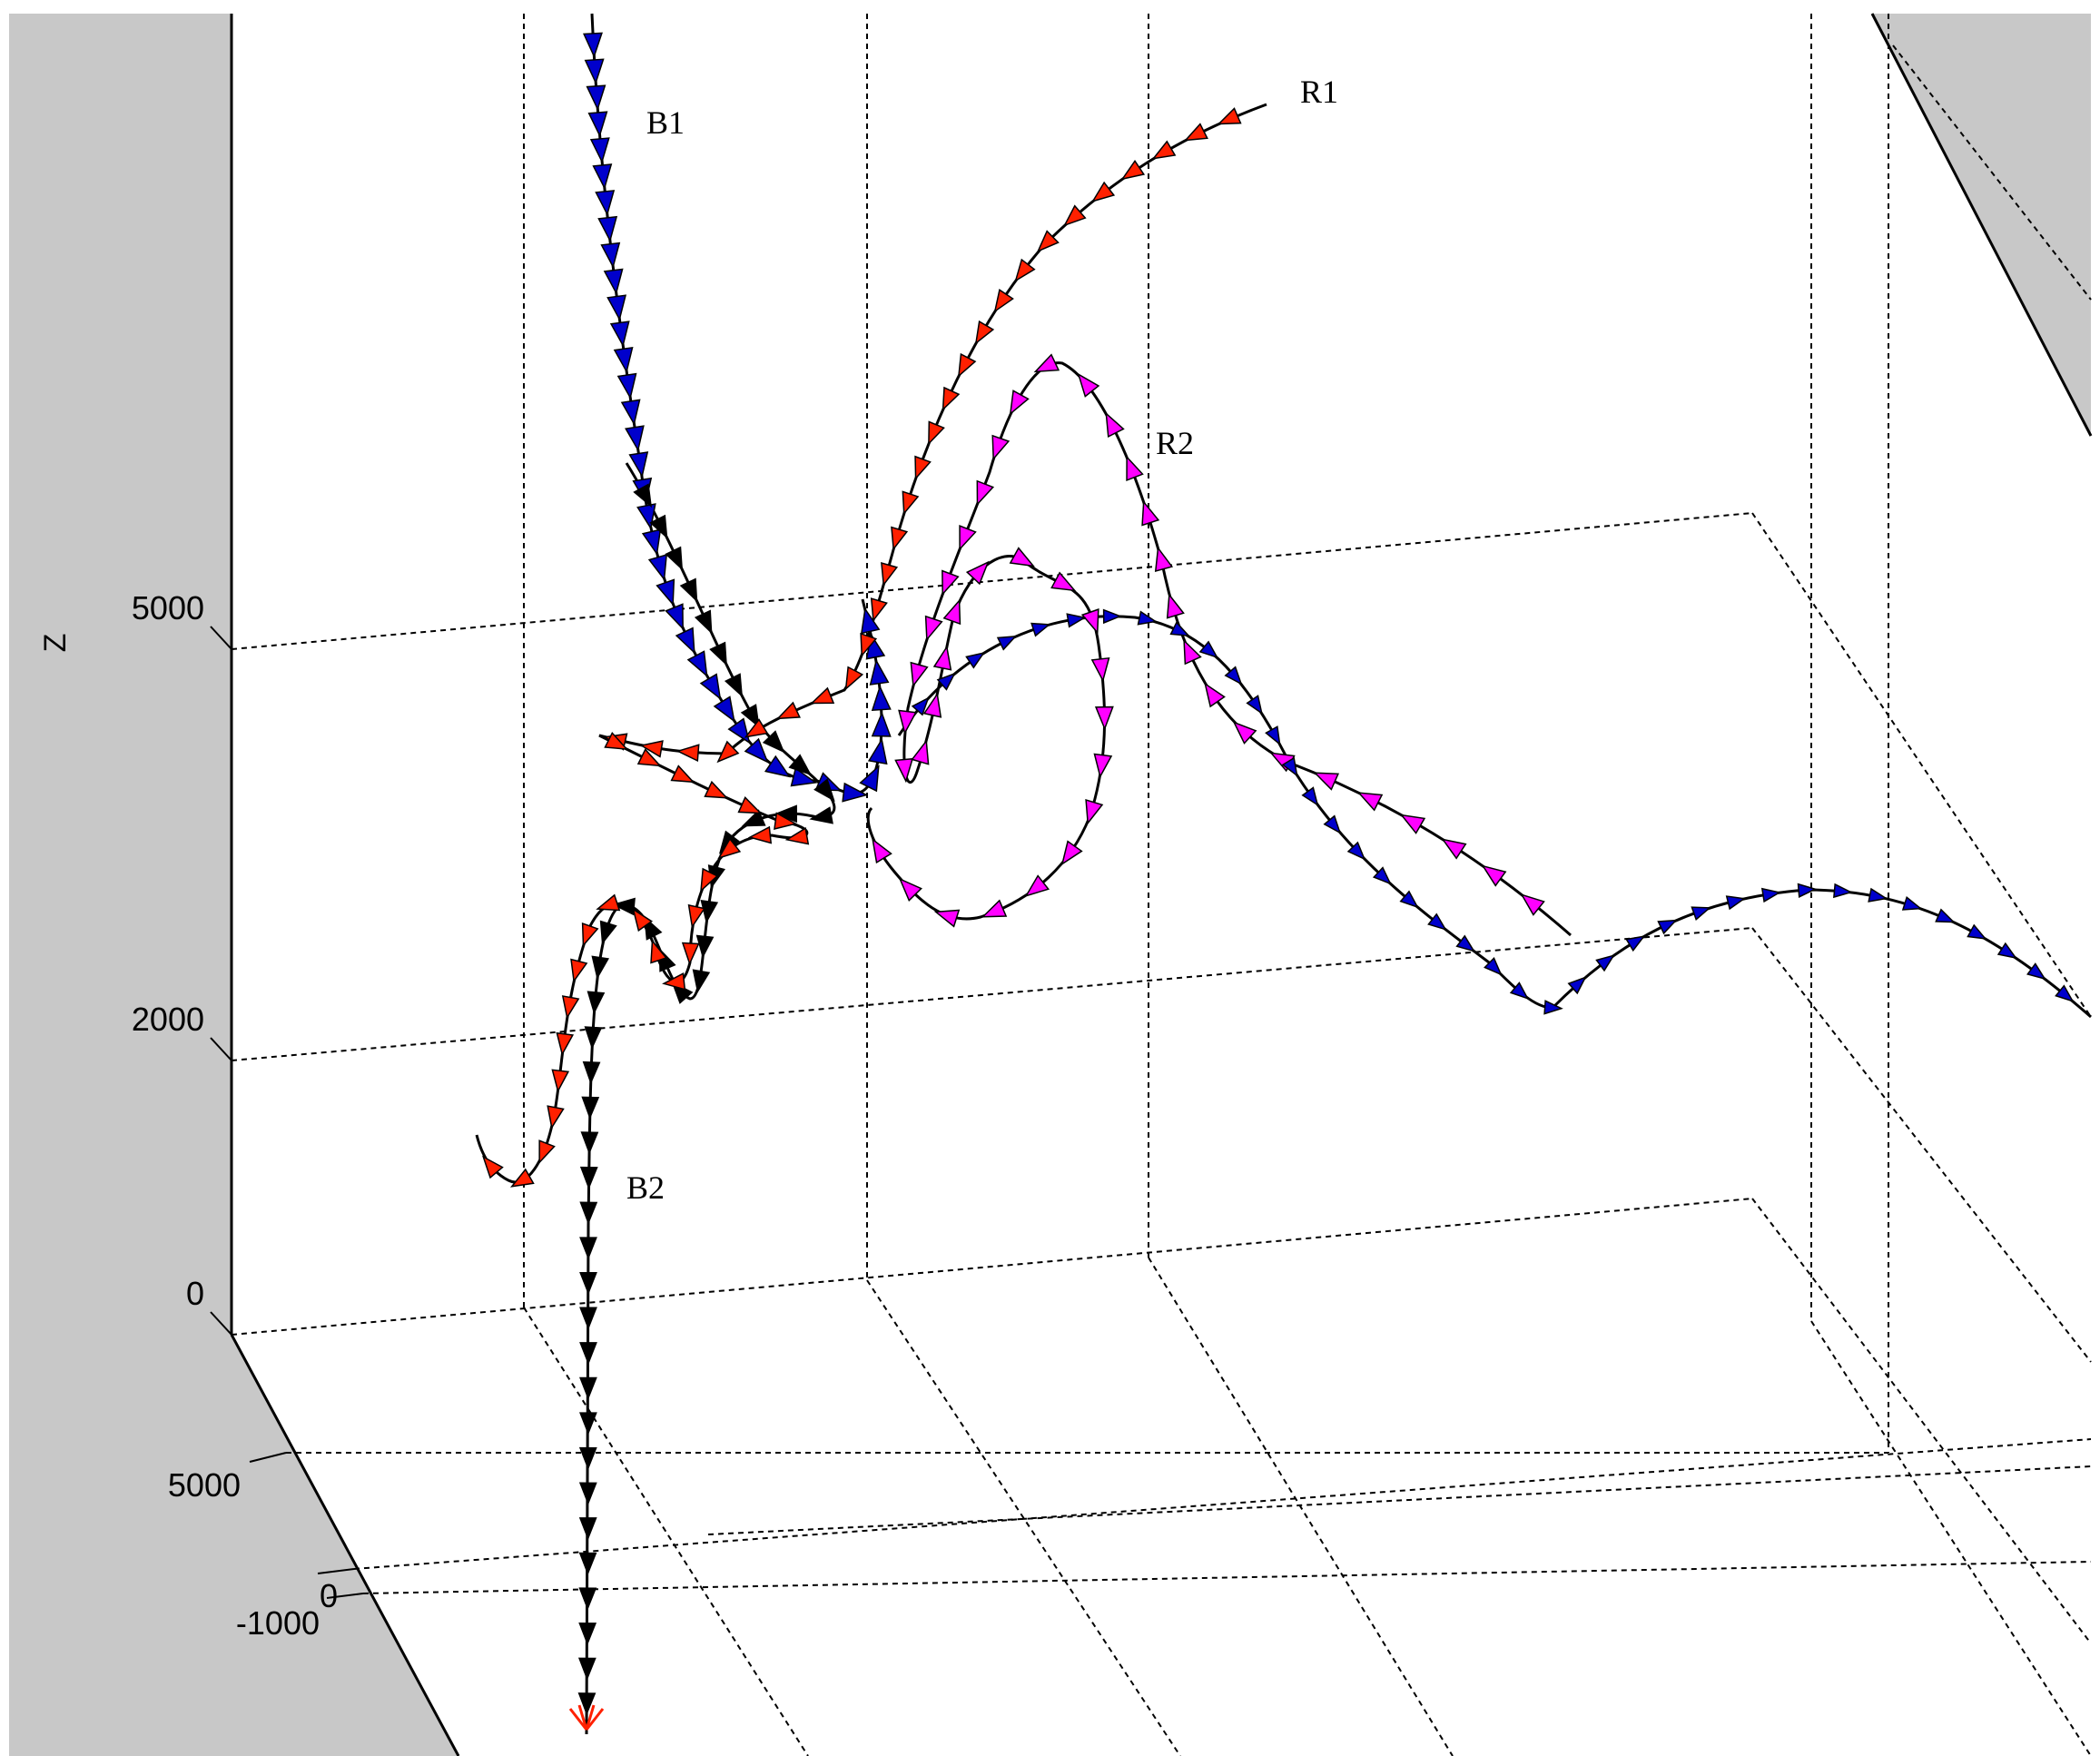 The height and width of the screenshot is (1756, 2100). I want to click on z-grid-2000-depth, so click(1921, 1145).